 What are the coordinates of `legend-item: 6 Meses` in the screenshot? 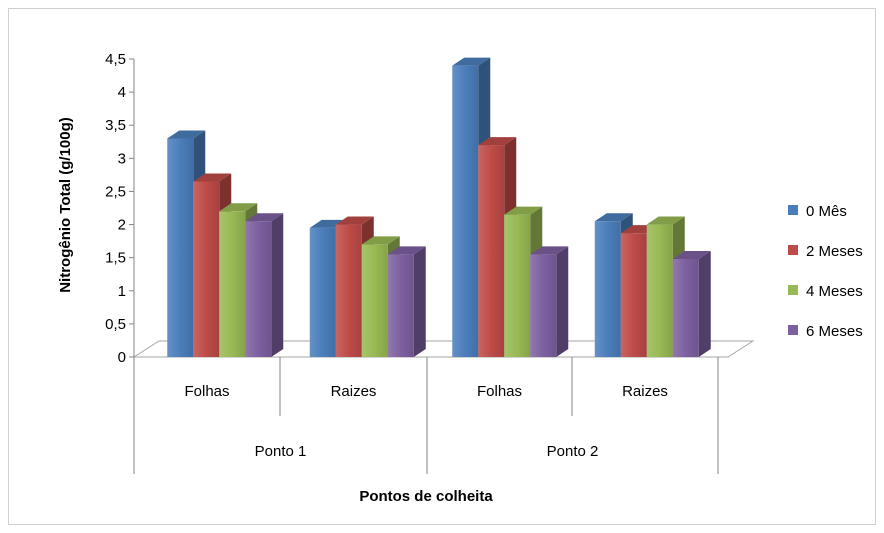 It's located at (825, 331).